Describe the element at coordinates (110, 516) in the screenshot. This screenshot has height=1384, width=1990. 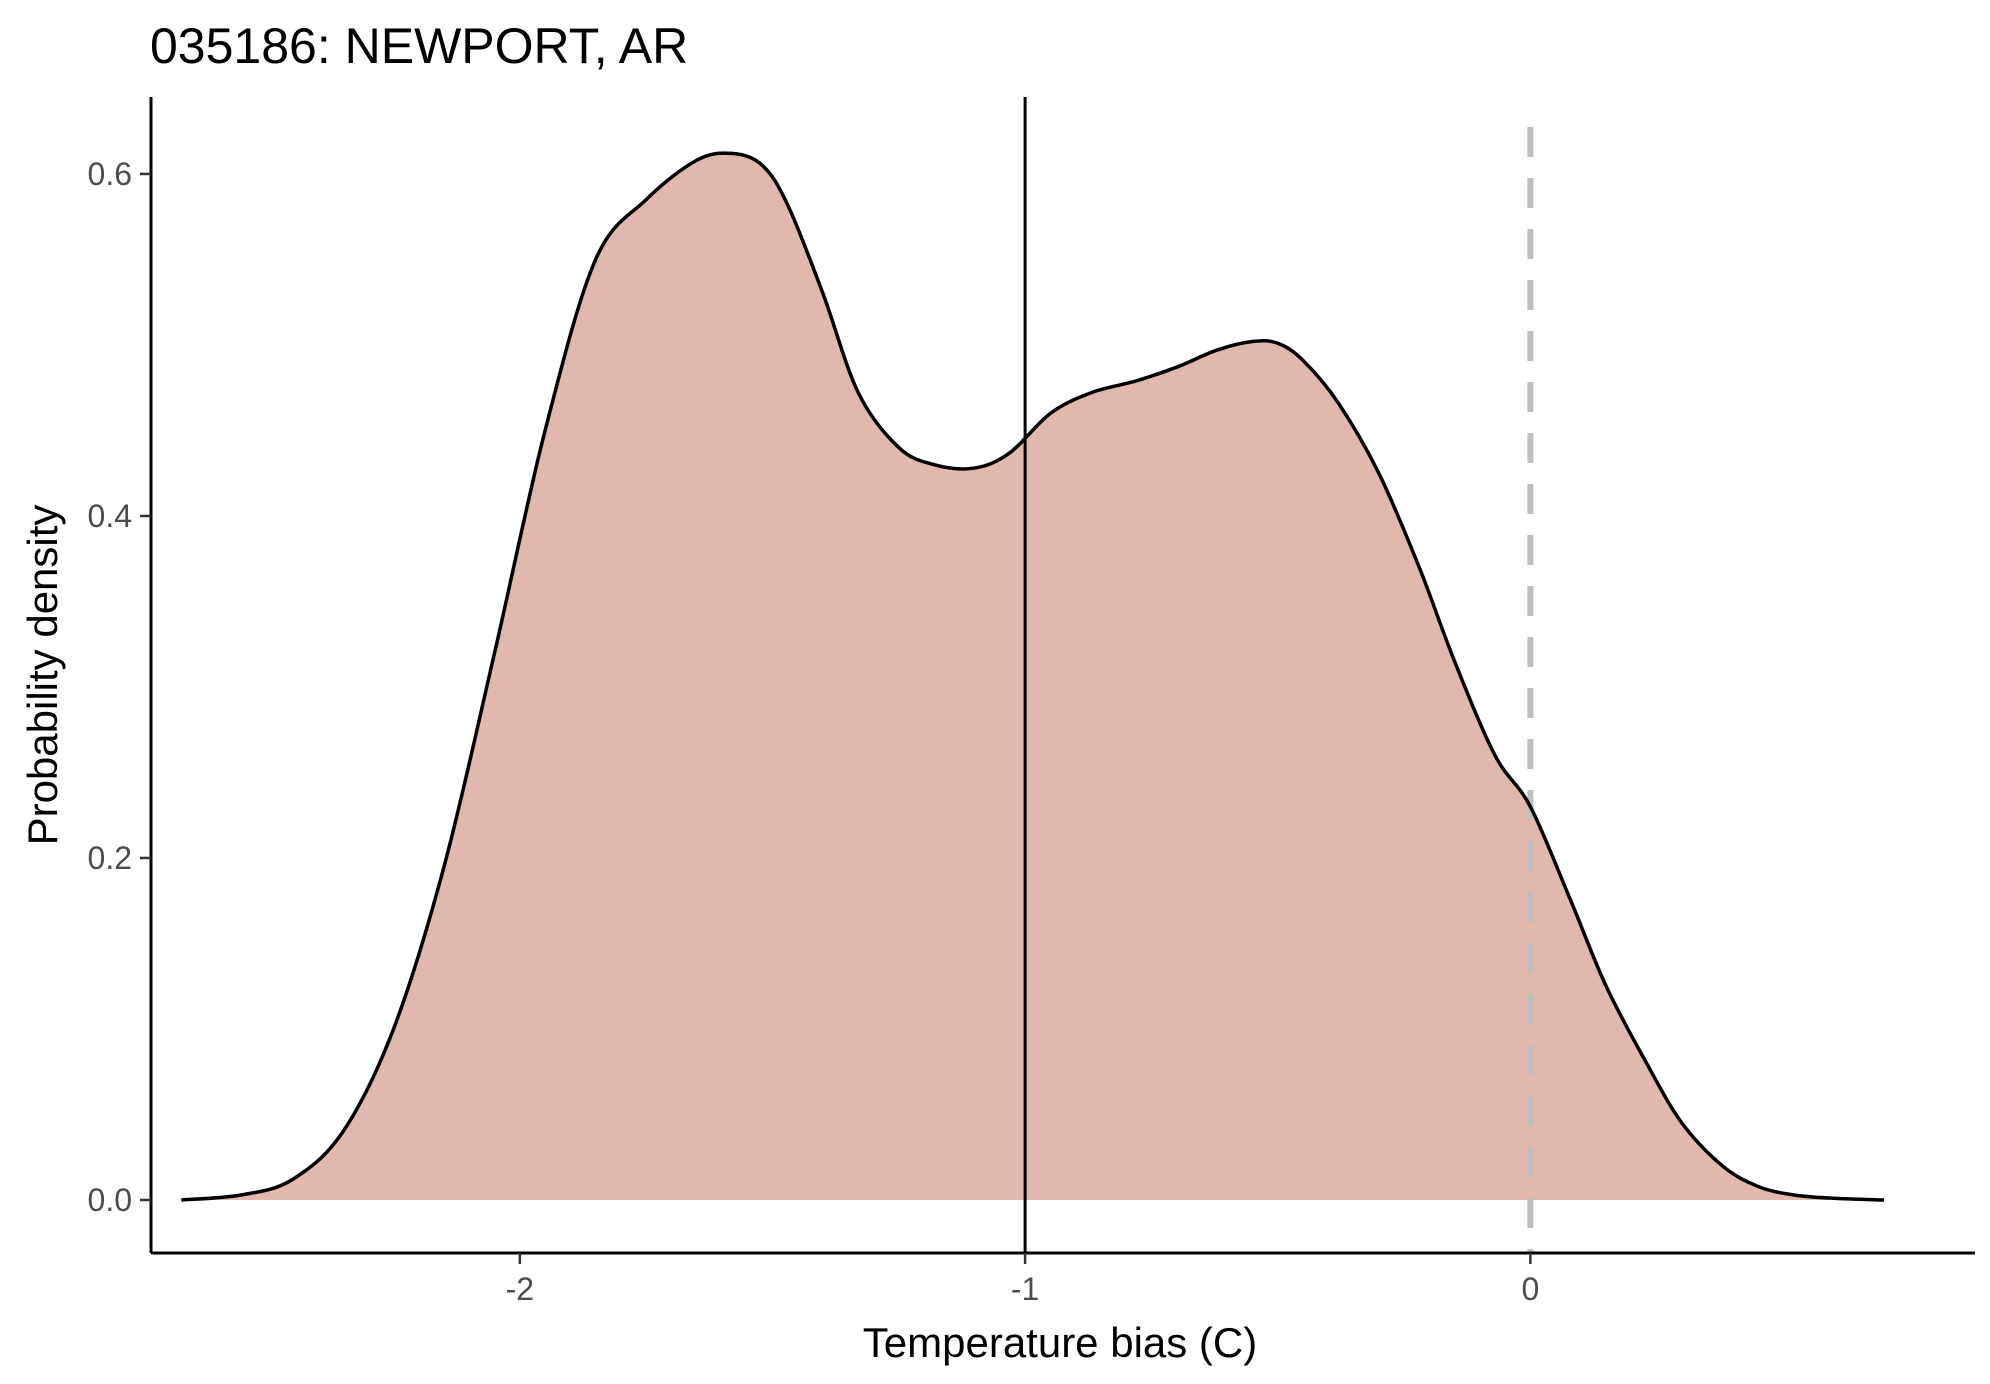
I see `y-tick-label: 0.4` at that location.